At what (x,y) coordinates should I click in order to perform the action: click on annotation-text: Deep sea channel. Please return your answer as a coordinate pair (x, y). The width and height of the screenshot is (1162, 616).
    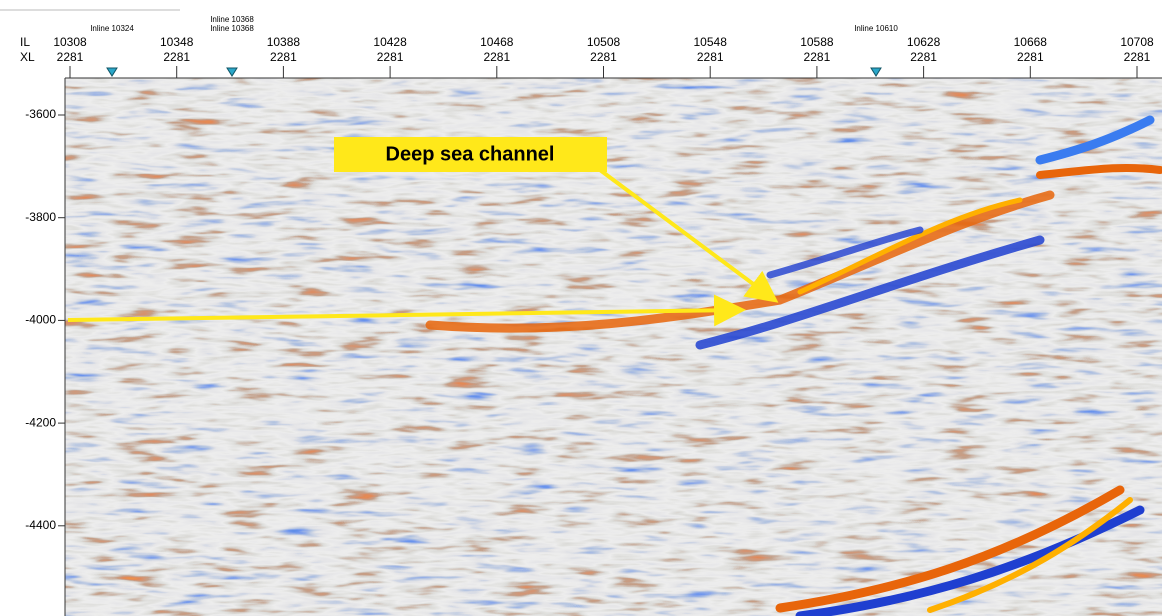
    Looking at the image, I should click on (470, 154).